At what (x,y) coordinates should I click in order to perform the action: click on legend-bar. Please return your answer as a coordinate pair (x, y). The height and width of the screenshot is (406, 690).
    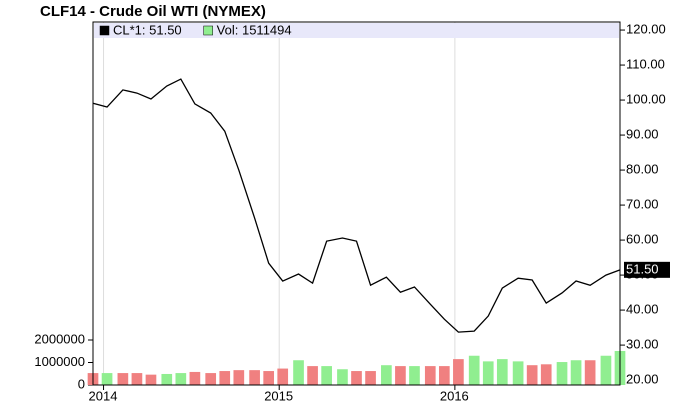
    Looking at the image, I should click on (356, 30).